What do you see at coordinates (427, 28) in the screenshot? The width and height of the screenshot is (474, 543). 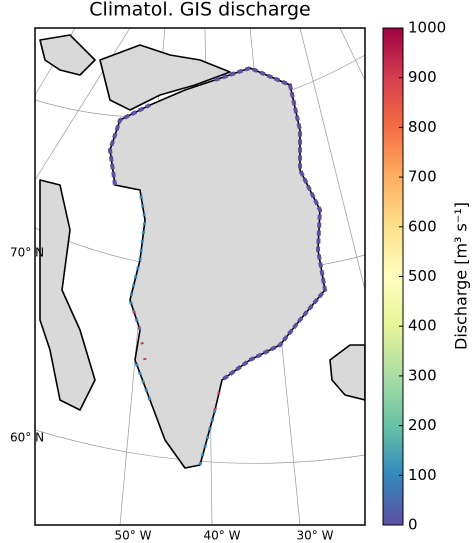 I see `colorbar-tick-label: 1000` at bounding box center [427, 28].